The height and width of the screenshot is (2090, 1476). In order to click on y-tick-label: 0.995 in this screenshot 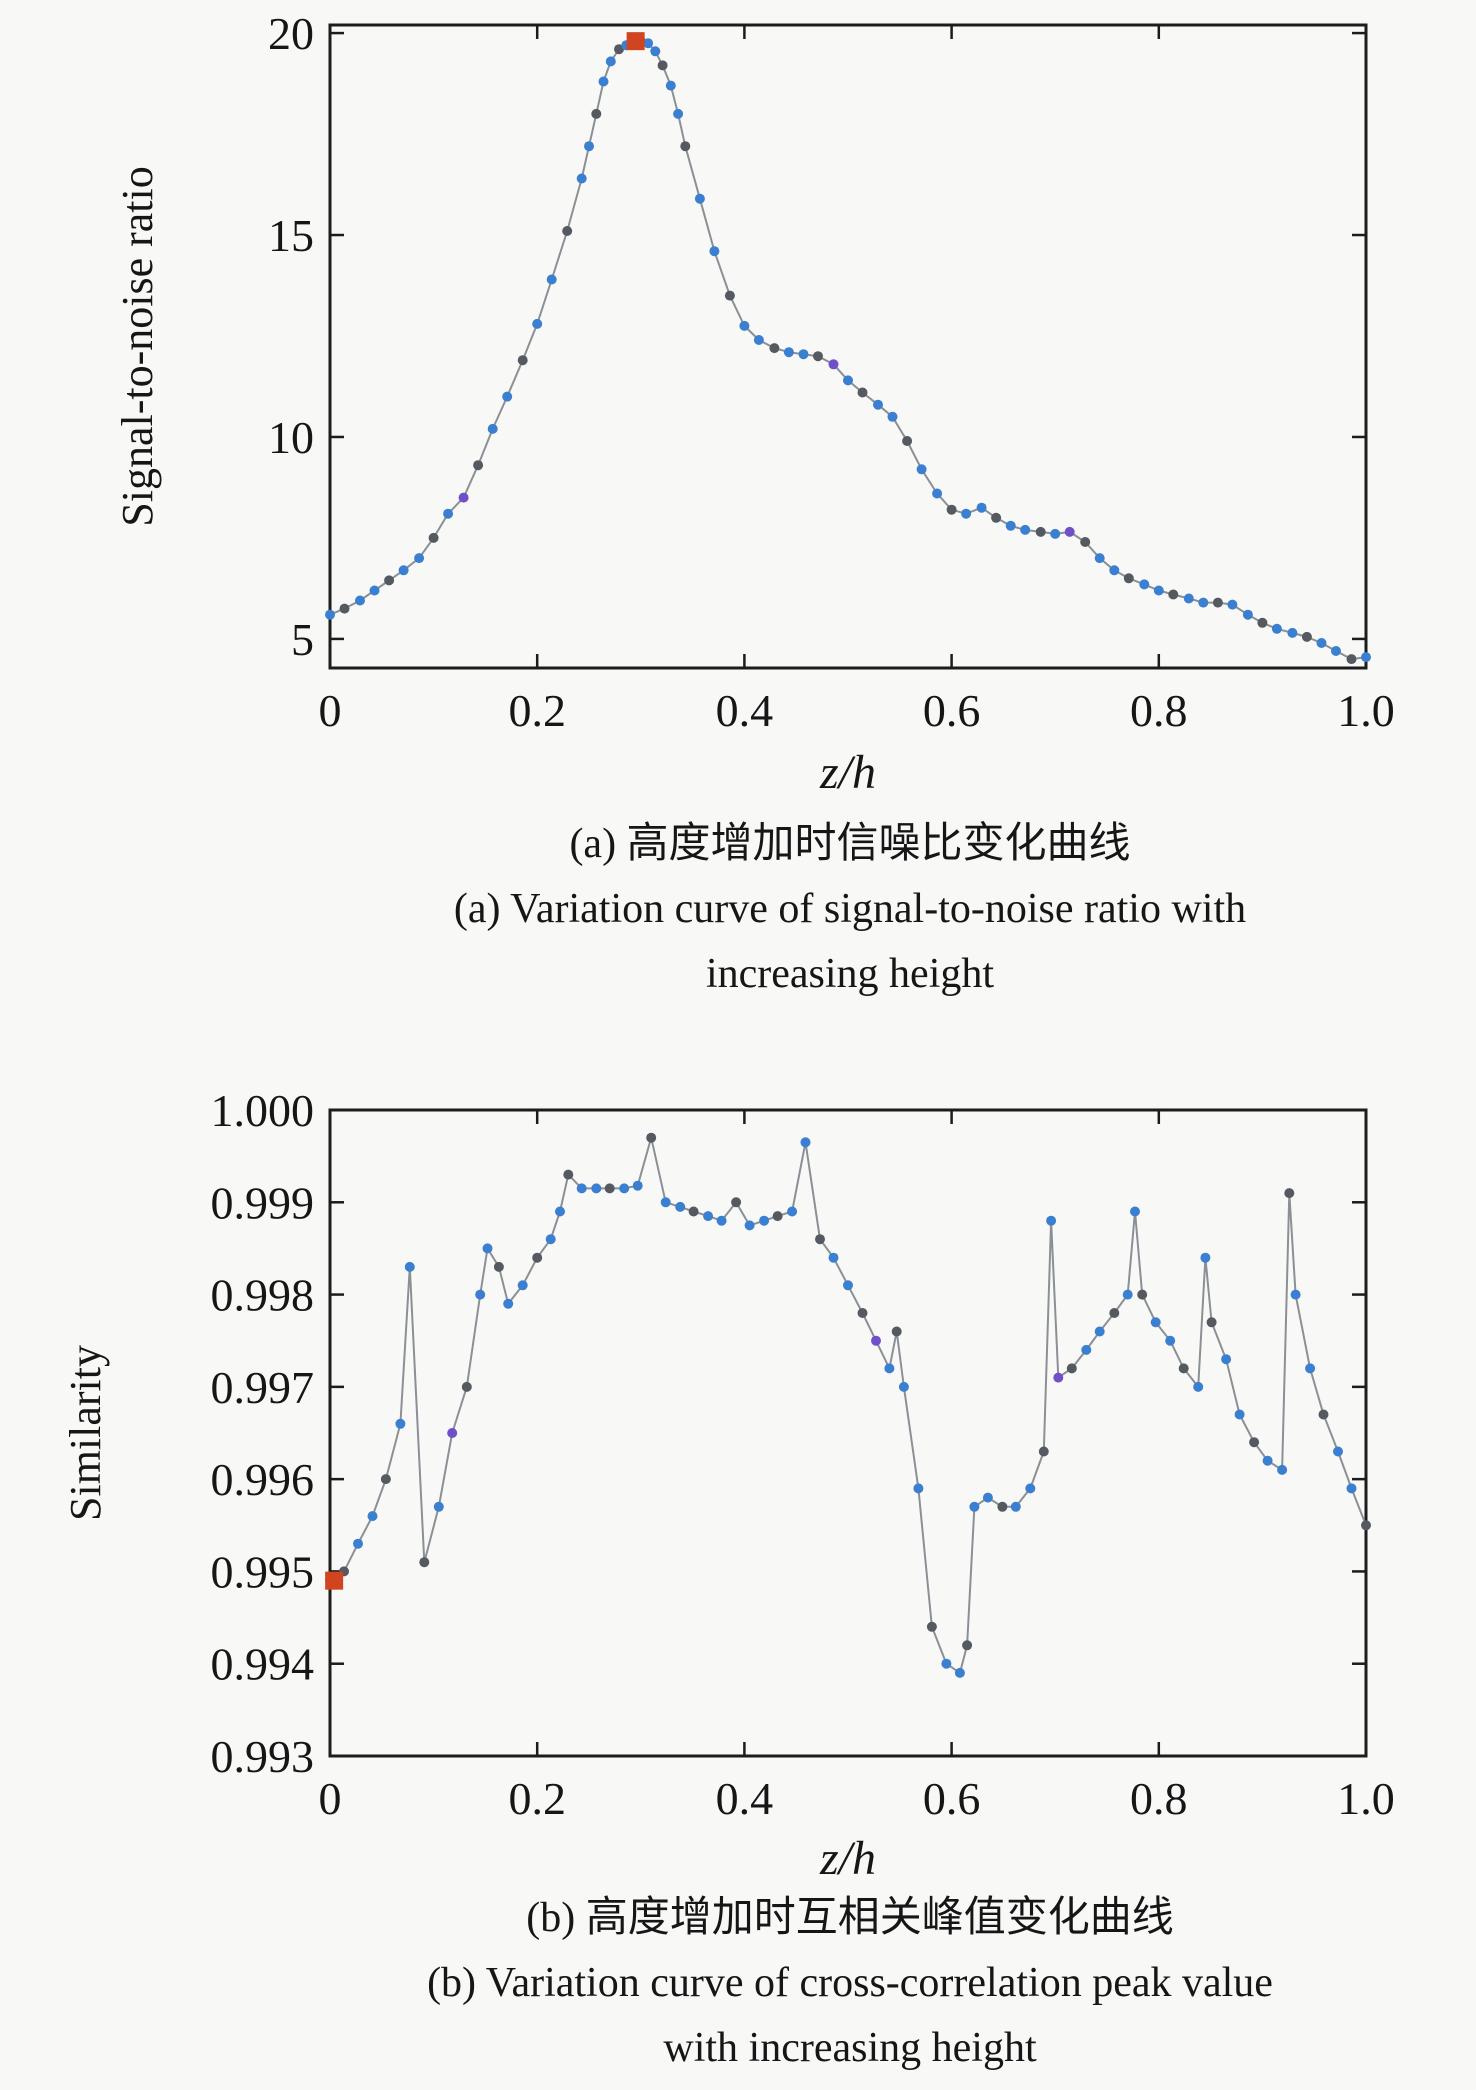, I will do `click(263, 1571)`.